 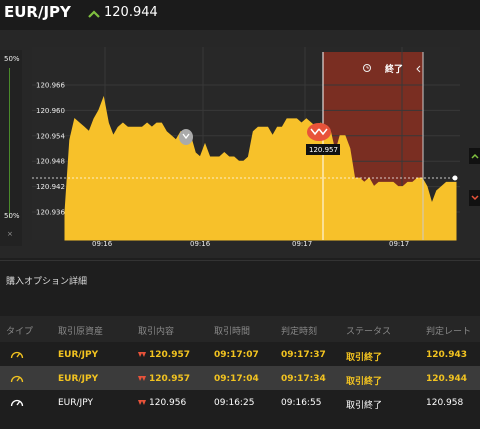 What do you see at coordinates (11, 148) in the screenshot?
I see `sentiment-panel: 50% 50% ×` at bounding box center [11, 148].